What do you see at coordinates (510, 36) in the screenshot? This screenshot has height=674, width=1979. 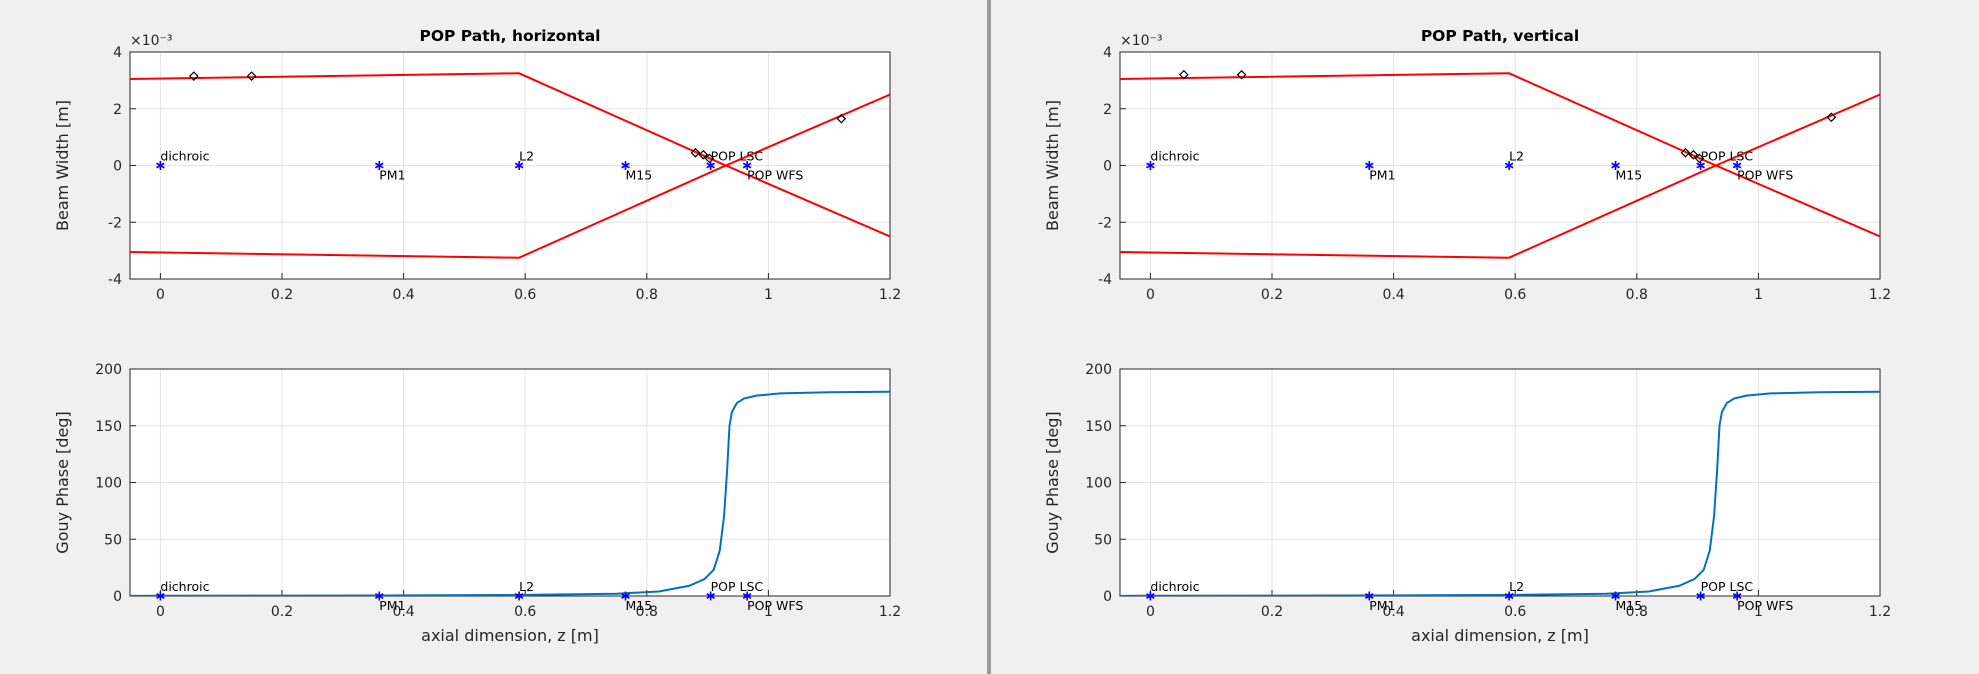 I see `chart-title: POP Path, horizontal` at bounding box center [510, 36].